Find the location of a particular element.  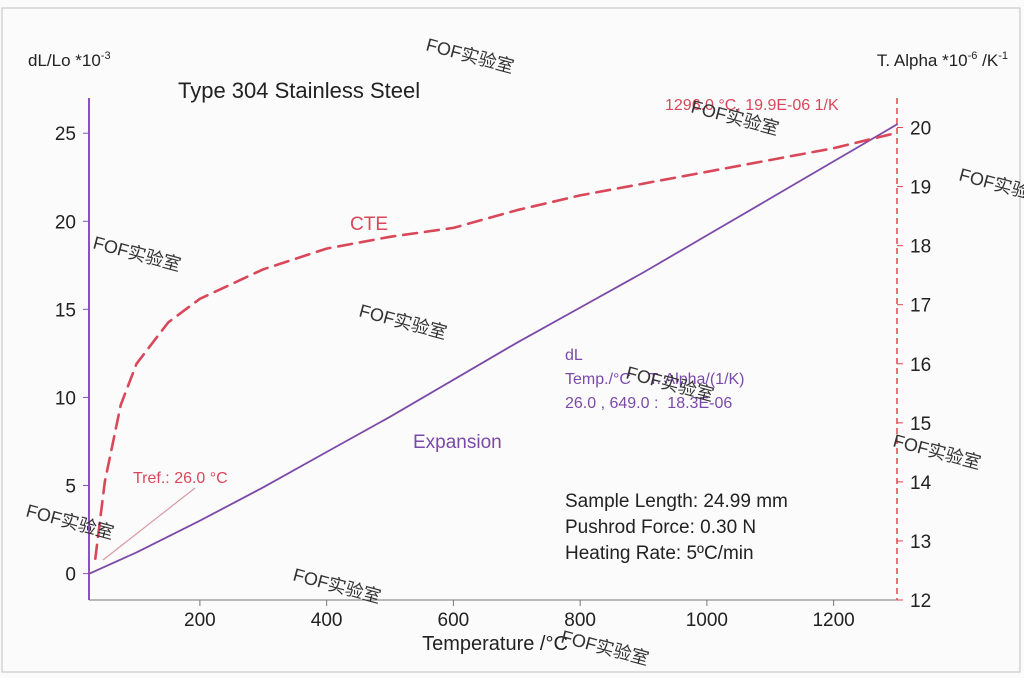

expansion-series-label: Expansion is located at coordinates (457, 442).